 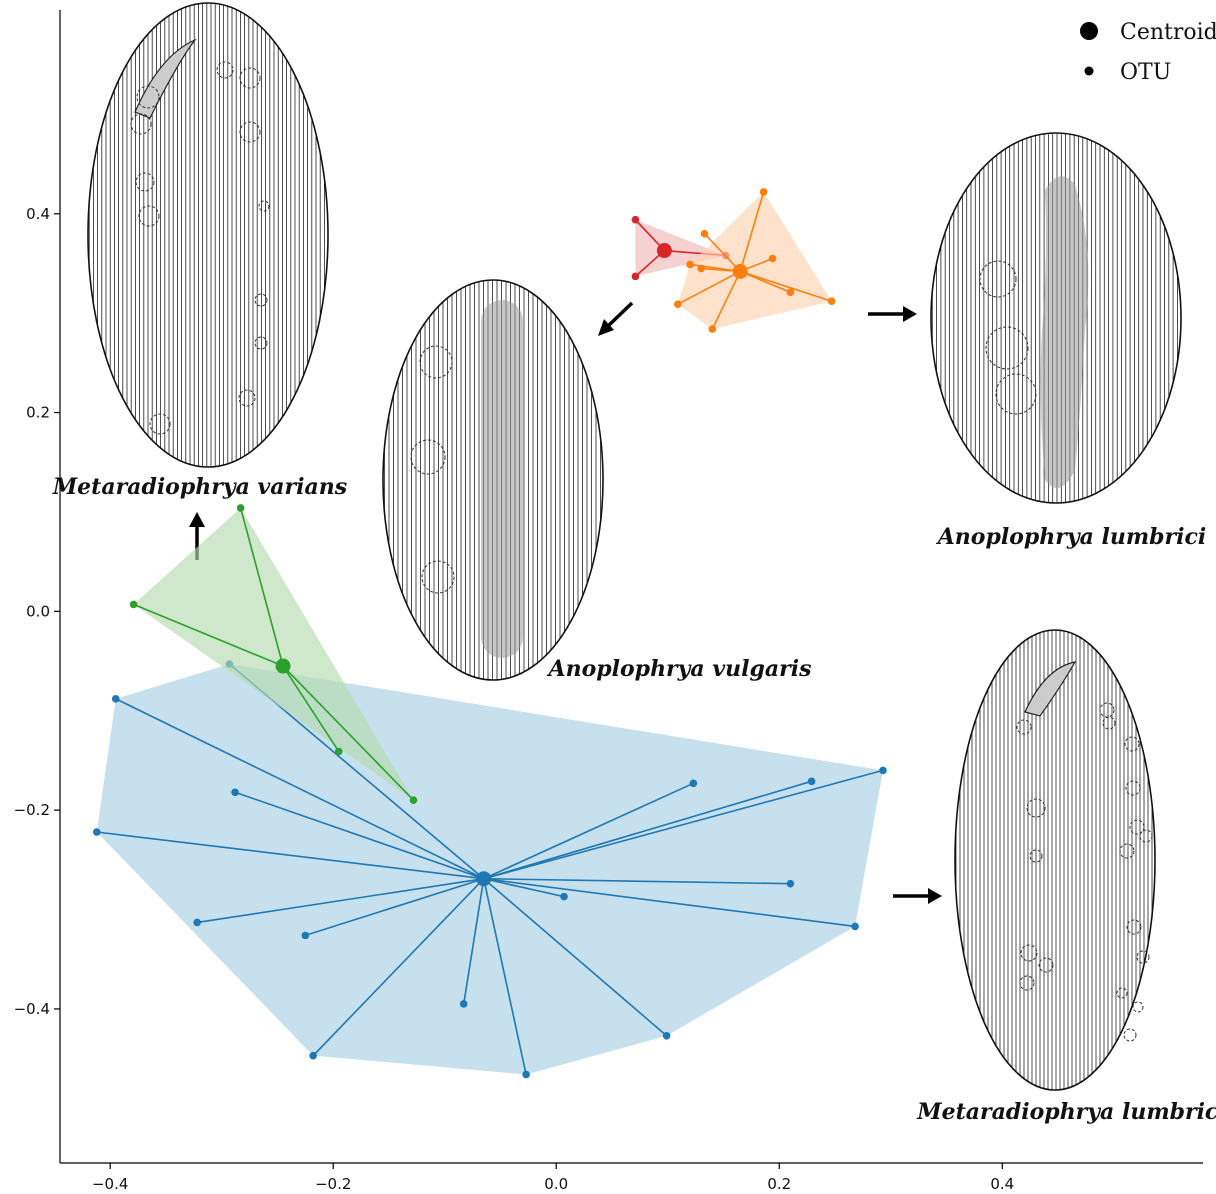 I want to click on x-tick-label: 0.0, so click(x=556, y=1184).